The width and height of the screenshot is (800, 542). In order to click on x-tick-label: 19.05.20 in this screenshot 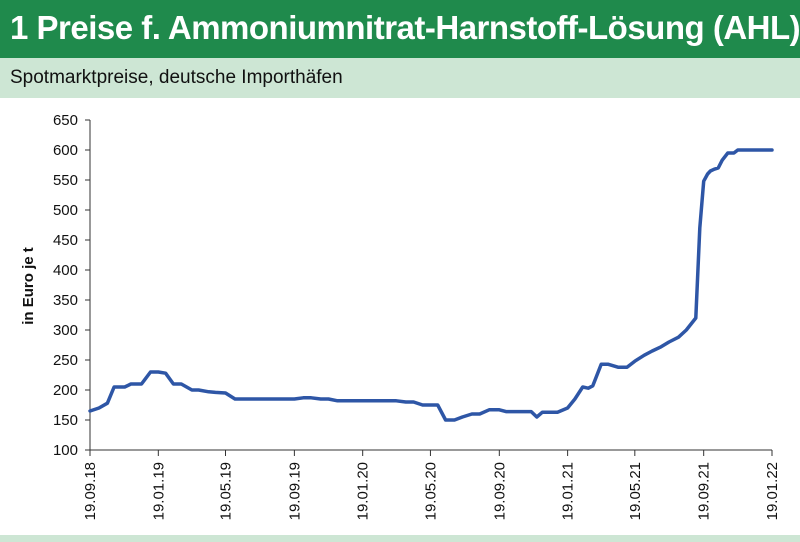, I will do `click(430, 491)`.